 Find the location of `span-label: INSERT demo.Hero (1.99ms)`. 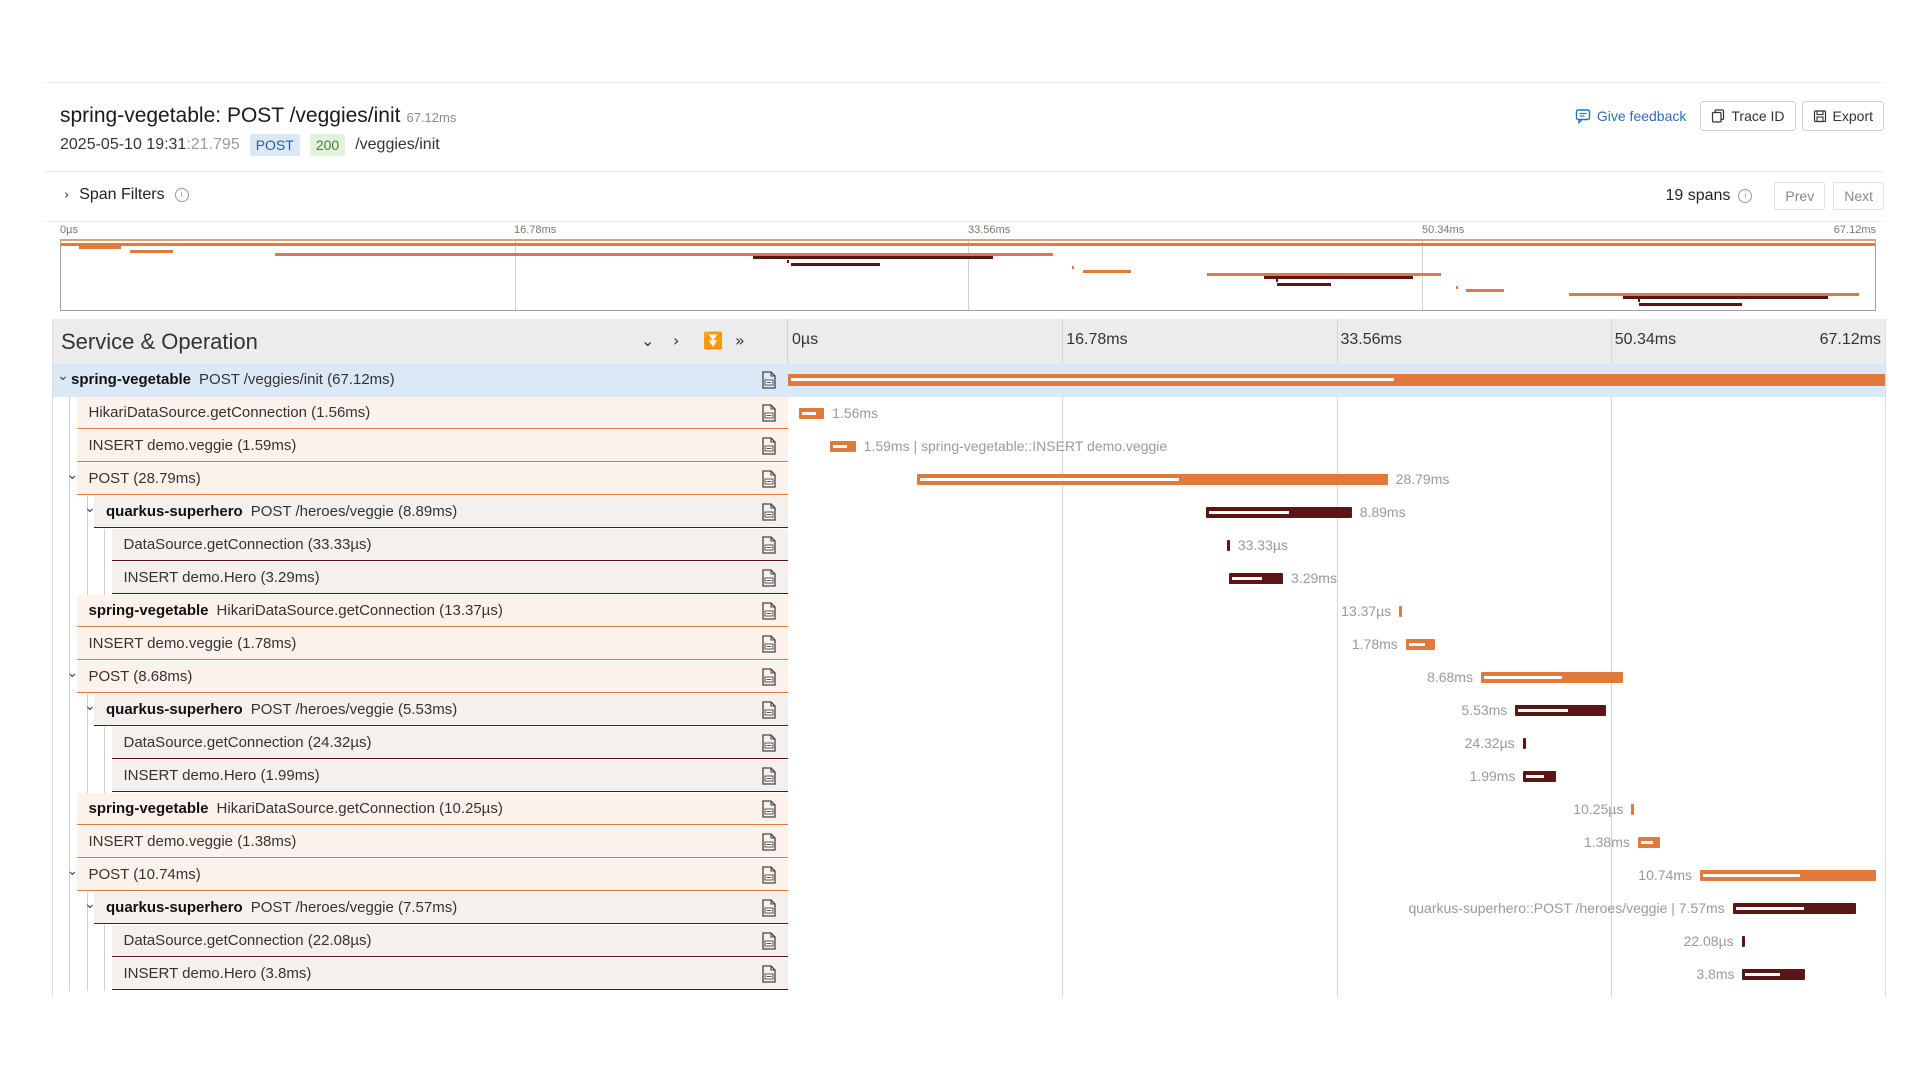

span-label: INSERT demo.Hero (1.99ms) is located at coordinates (449, 776).